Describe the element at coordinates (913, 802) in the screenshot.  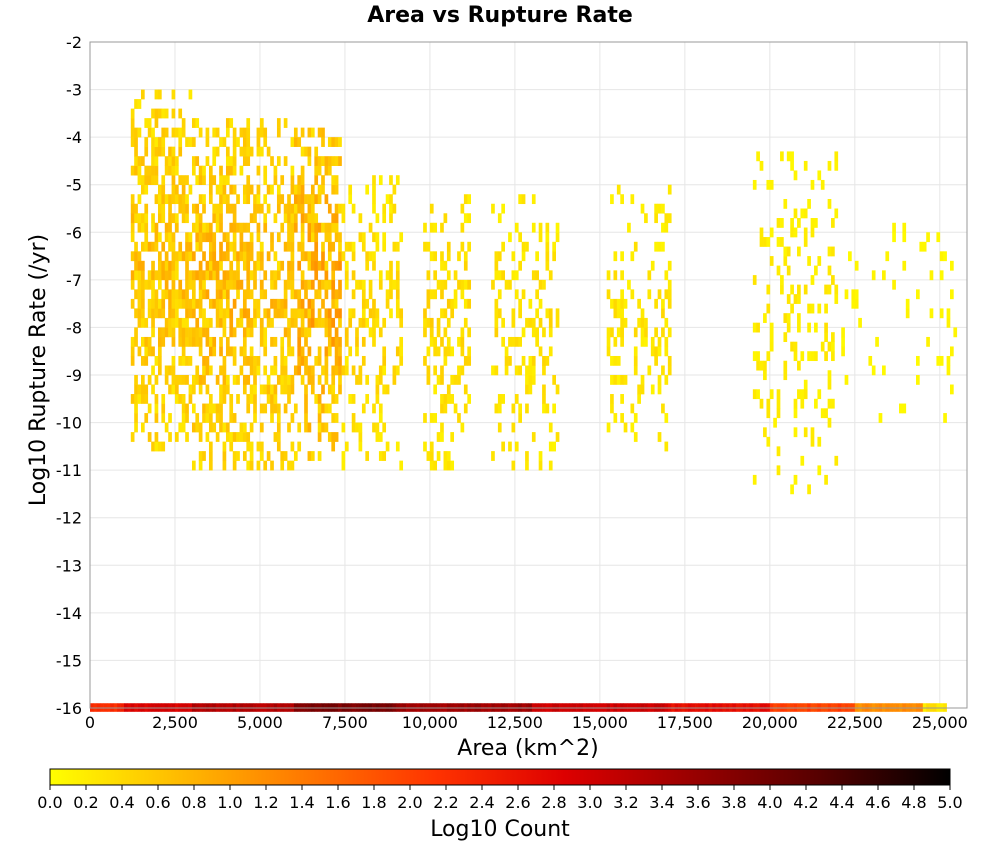
I see `colorbar-tick-label: 4.8` at that location.